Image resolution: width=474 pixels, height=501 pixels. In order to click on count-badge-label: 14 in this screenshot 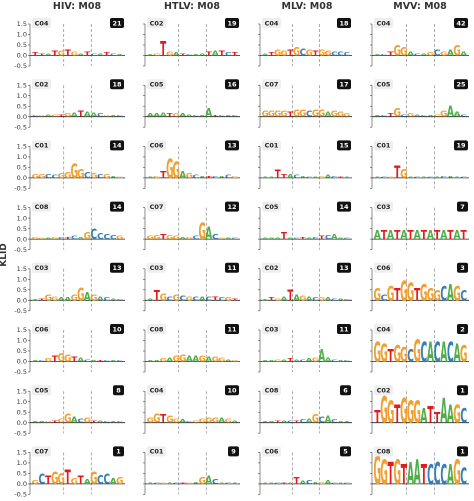, I will do `click(117, 146)`.